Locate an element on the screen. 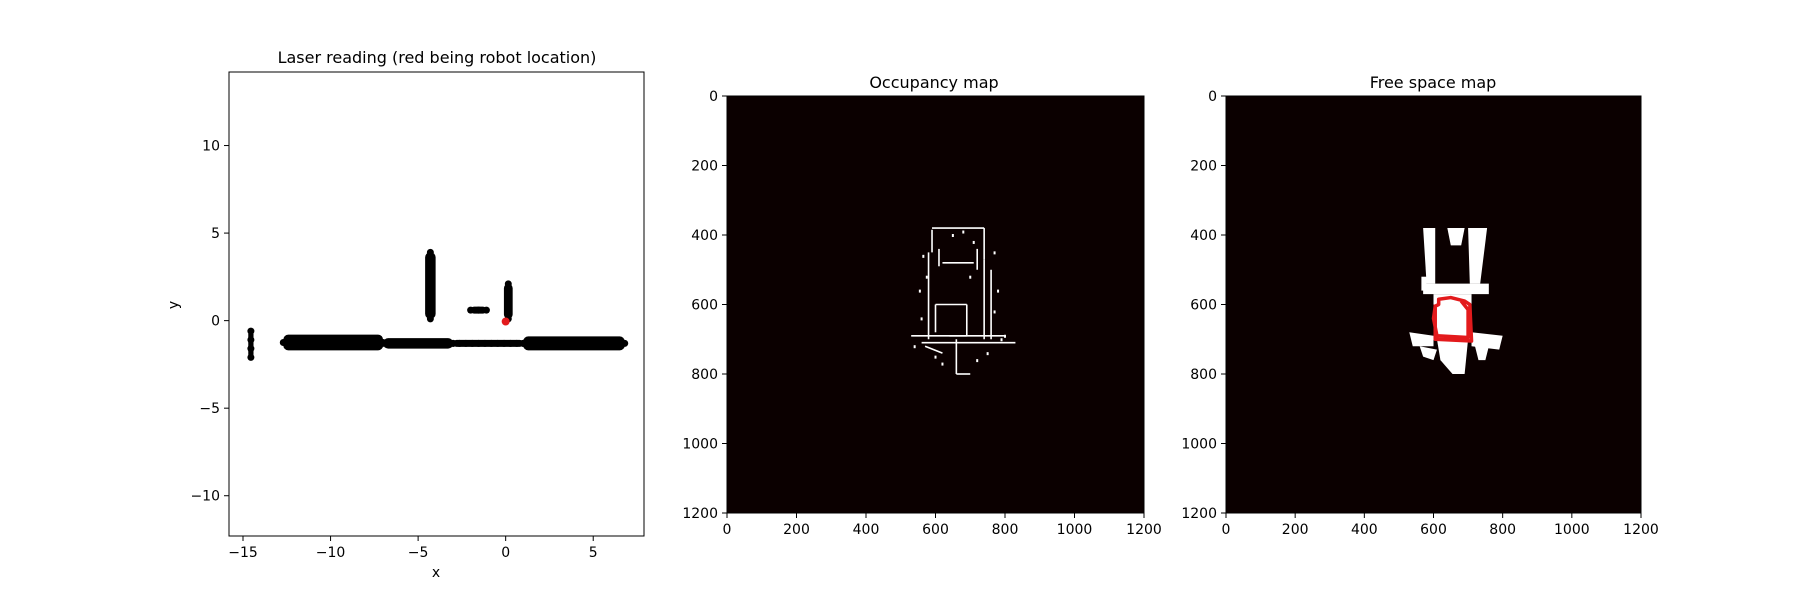 Image resolution: width=1800 pixels, height=595 pixels. laser-chart-title: Laser reading (red being robot location) is located at coordinates (437, 57).